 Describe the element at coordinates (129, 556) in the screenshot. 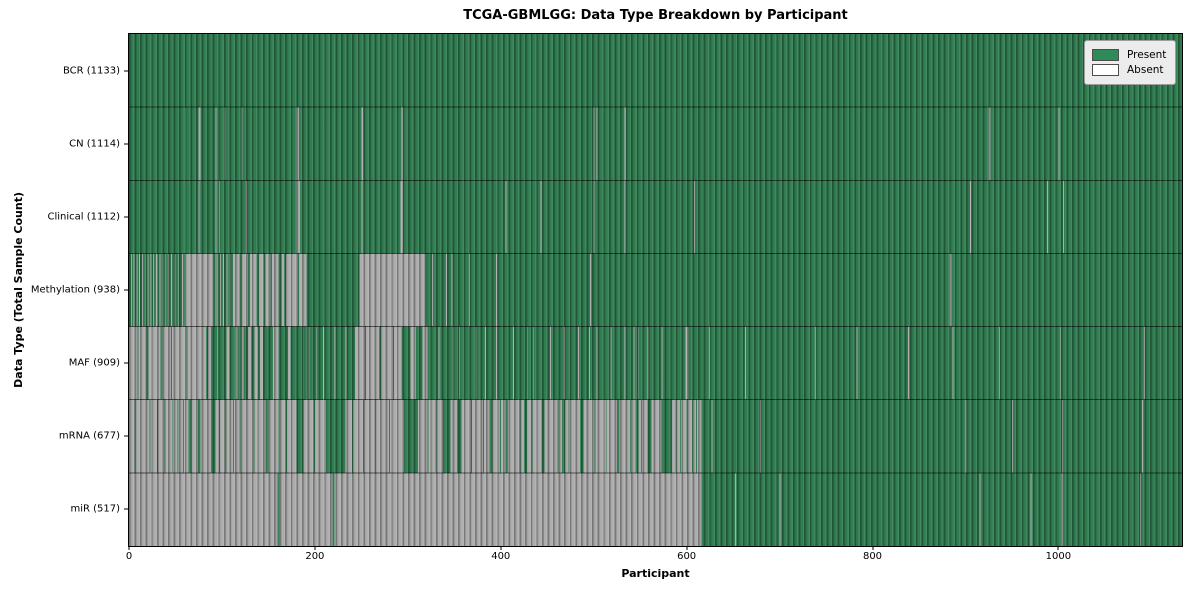

I see `x-tick-label: 0` at that location.